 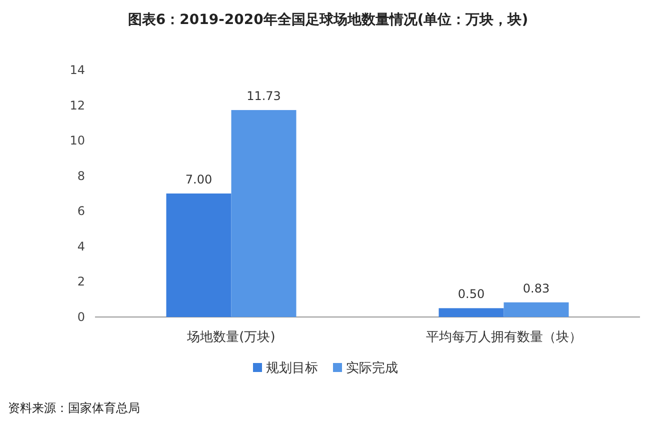 What do you see at coordinates (471, 294) in the screenshot?
I see `data-label: 0.50` at bounding box center [471, 294].